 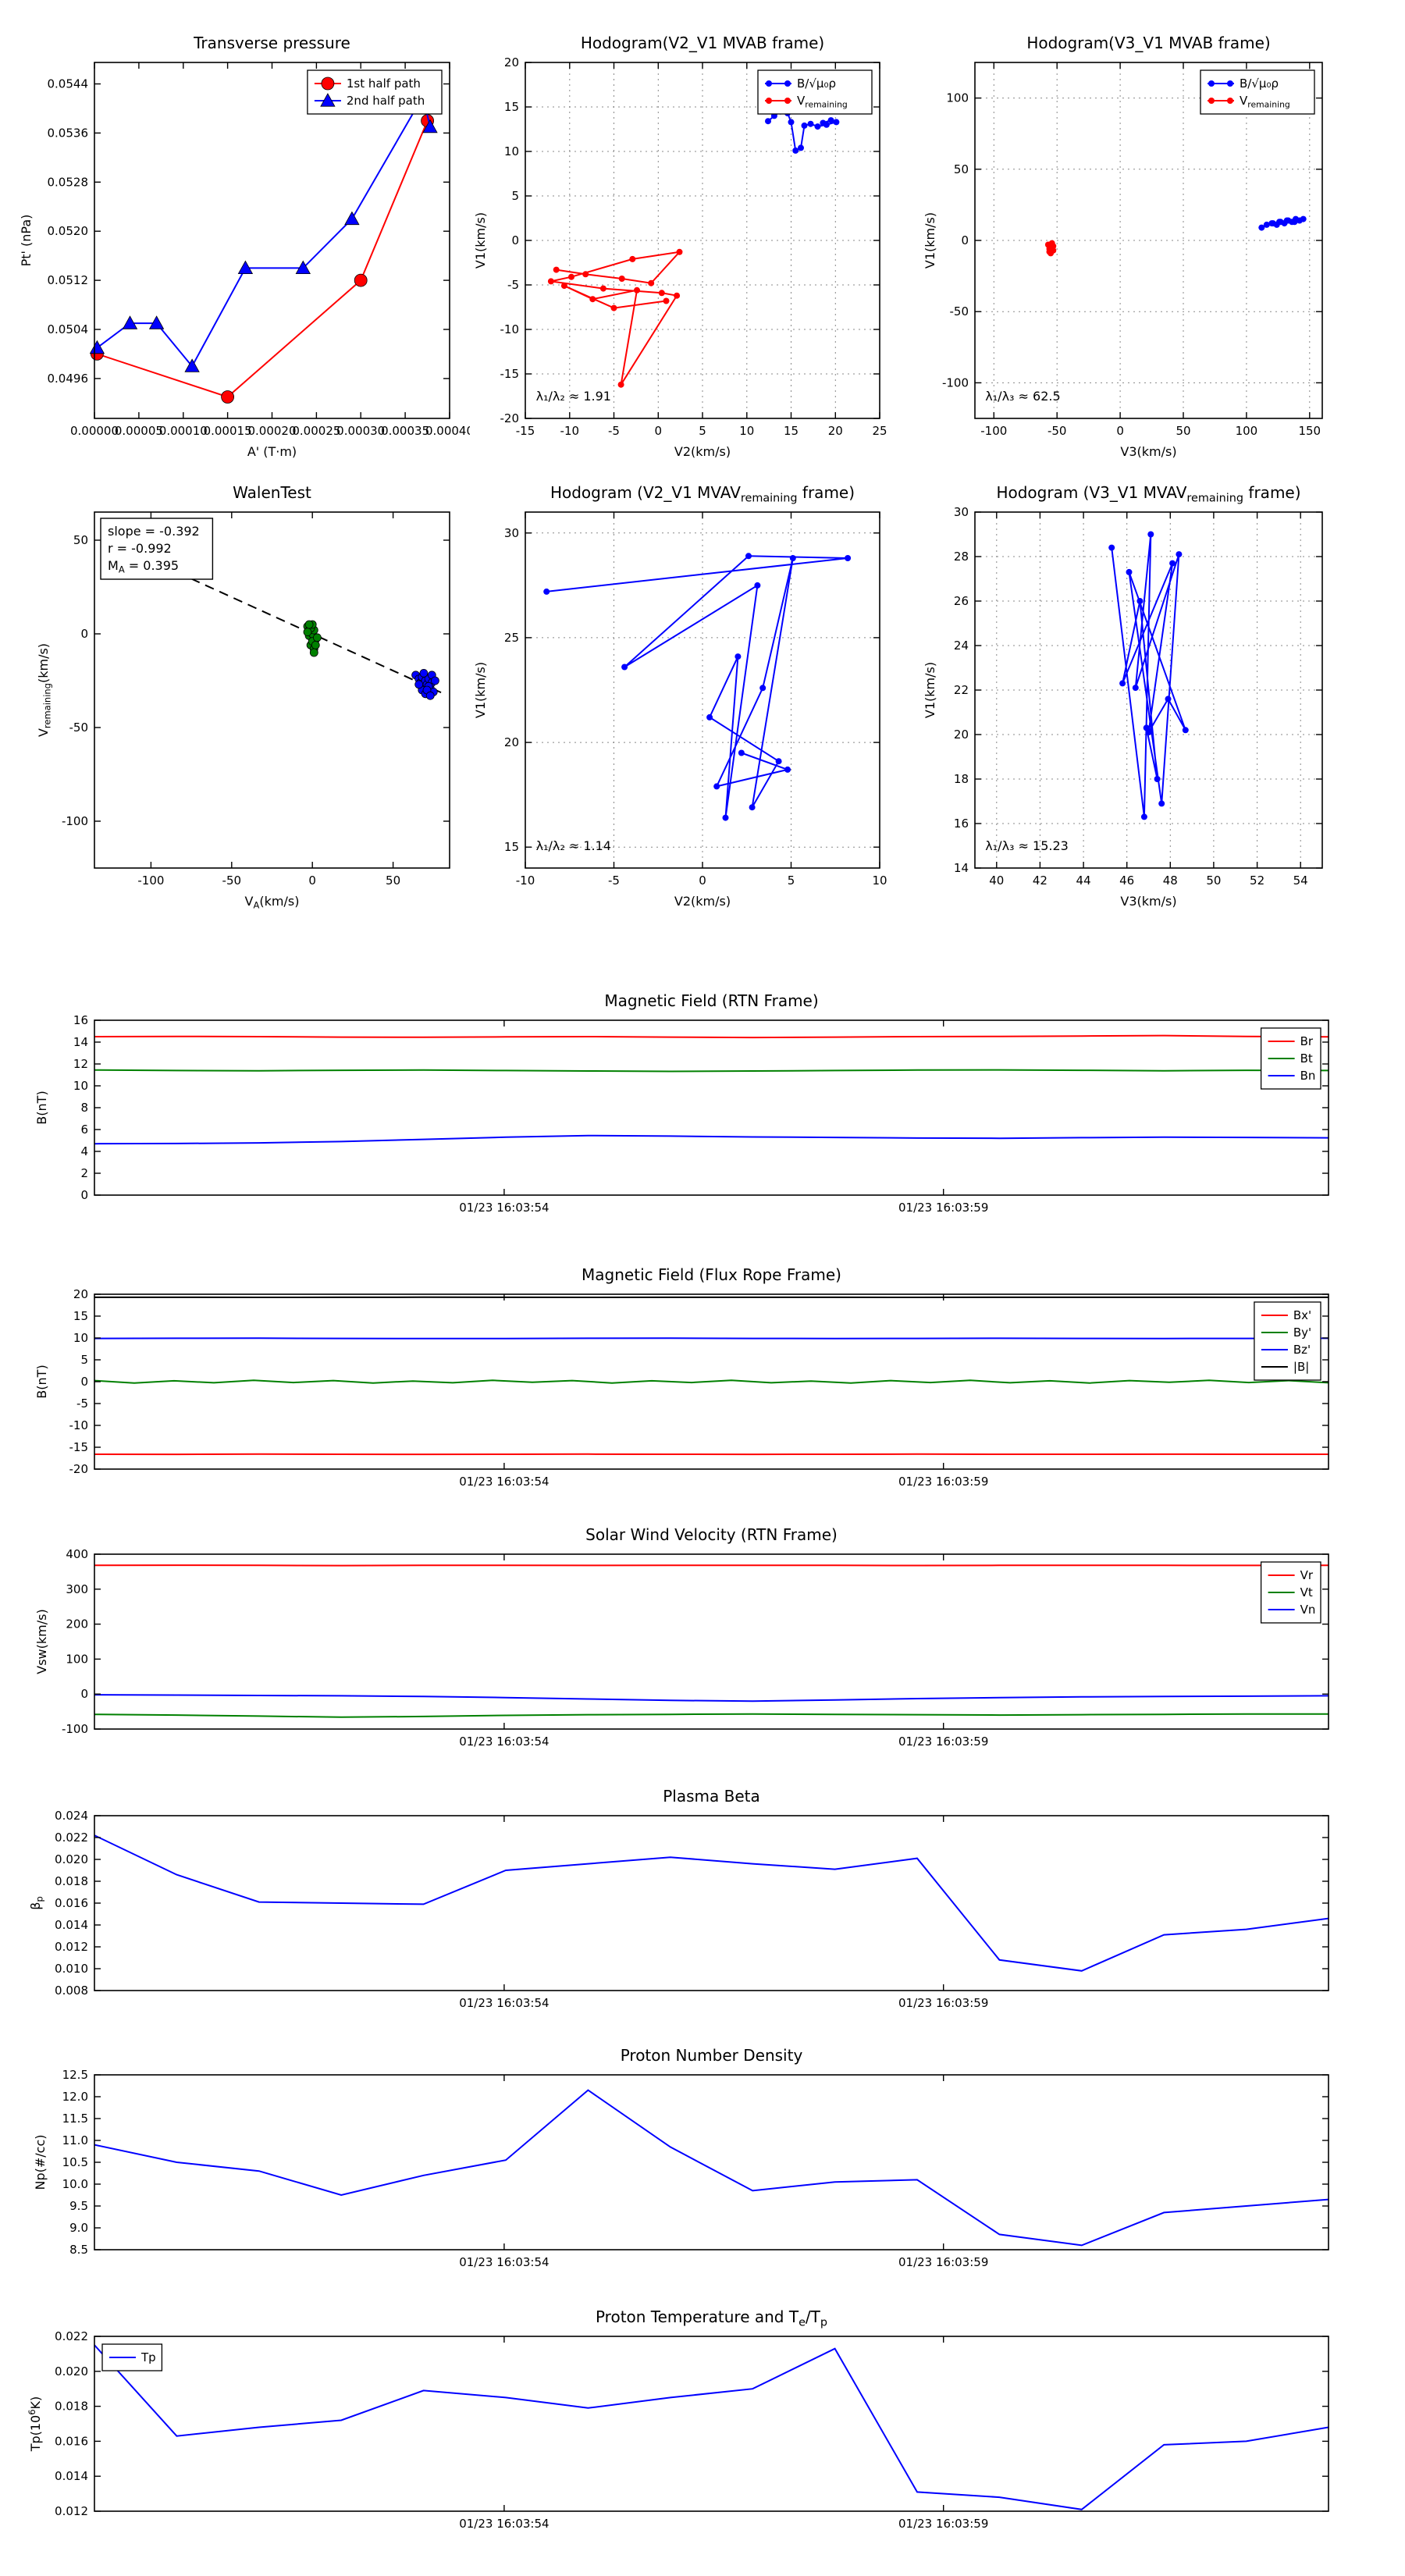 What do you see at coordinates (1083, 880) in the screenshot?
I see `svg-text: 44` at bounding box center [1083, 880].